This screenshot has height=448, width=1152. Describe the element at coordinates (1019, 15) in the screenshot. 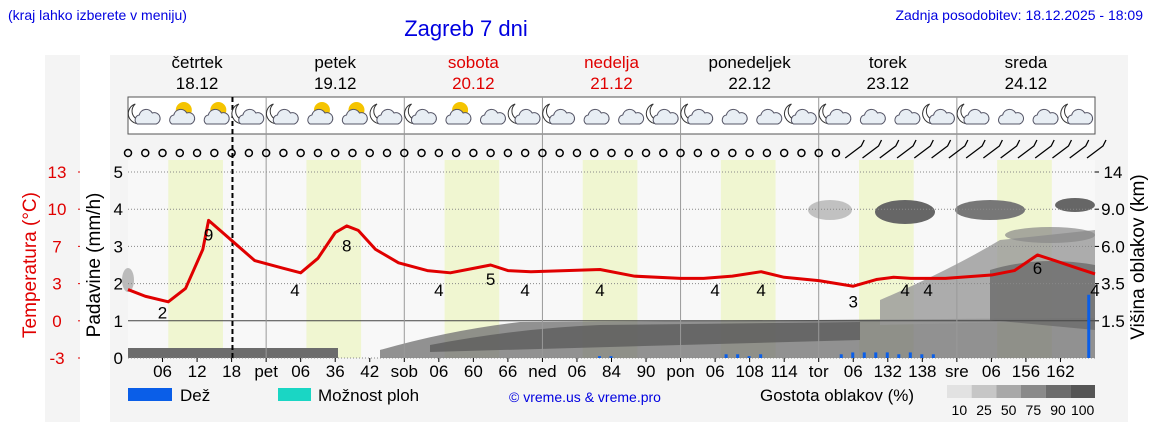

I see `updated: Zadnja posodobitev: 18.12.2025 - 18:09` at that location.